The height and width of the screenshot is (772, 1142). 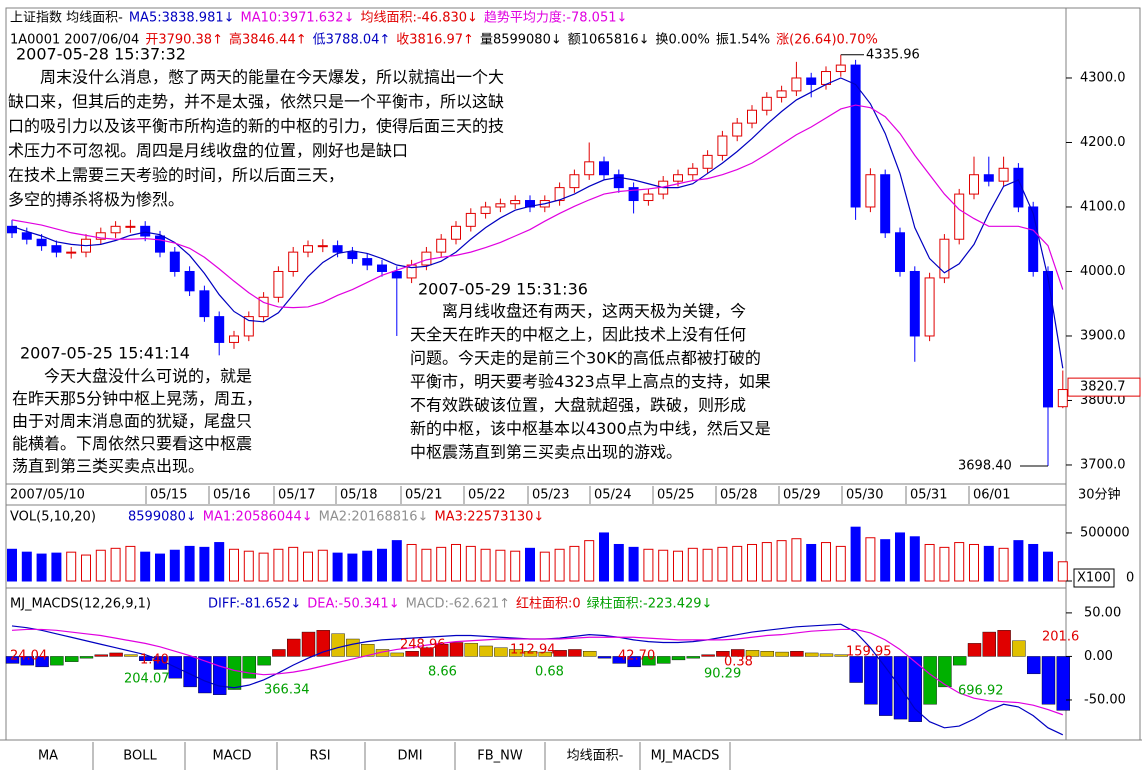 I want to click on tab: MACD, so click(x=232, y=756).